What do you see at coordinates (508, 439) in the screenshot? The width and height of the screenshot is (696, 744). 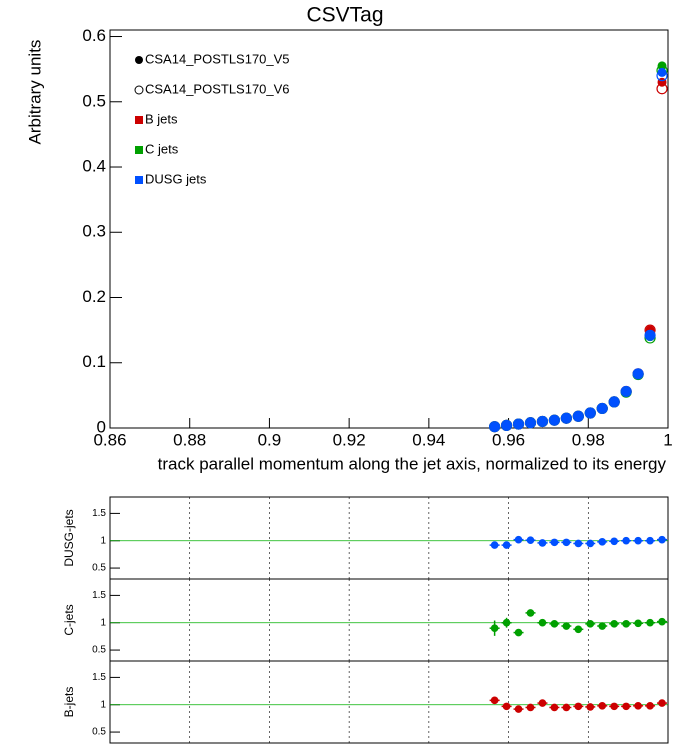 I see `x-tick-label: 0.96` at bounding box center [508, 439].